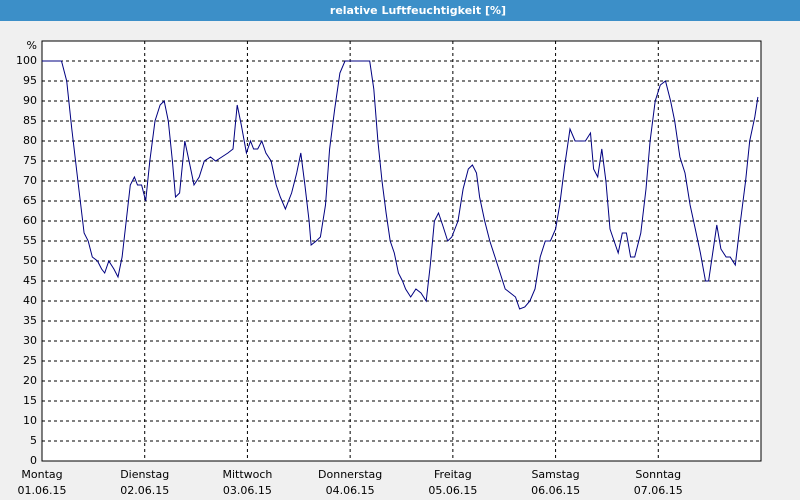 This screenshot has height=500, width=800. I want to click on y-tick-label: 45, so click(30, 280).